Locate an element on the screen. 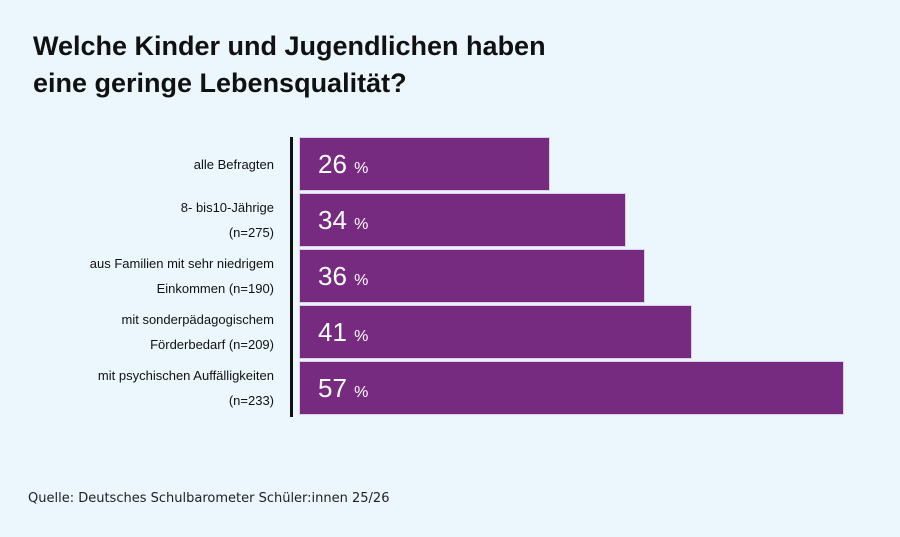  data-label: 41 % is located at coordinates (343, 332).